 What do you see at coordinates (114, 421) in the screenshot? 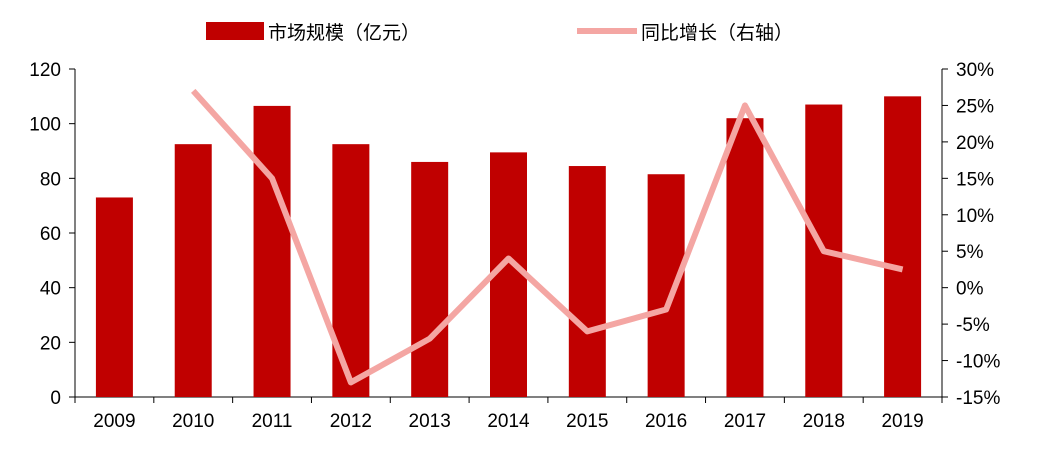
I see `x-tick-label: 2009` at bounding box center [114, 421].